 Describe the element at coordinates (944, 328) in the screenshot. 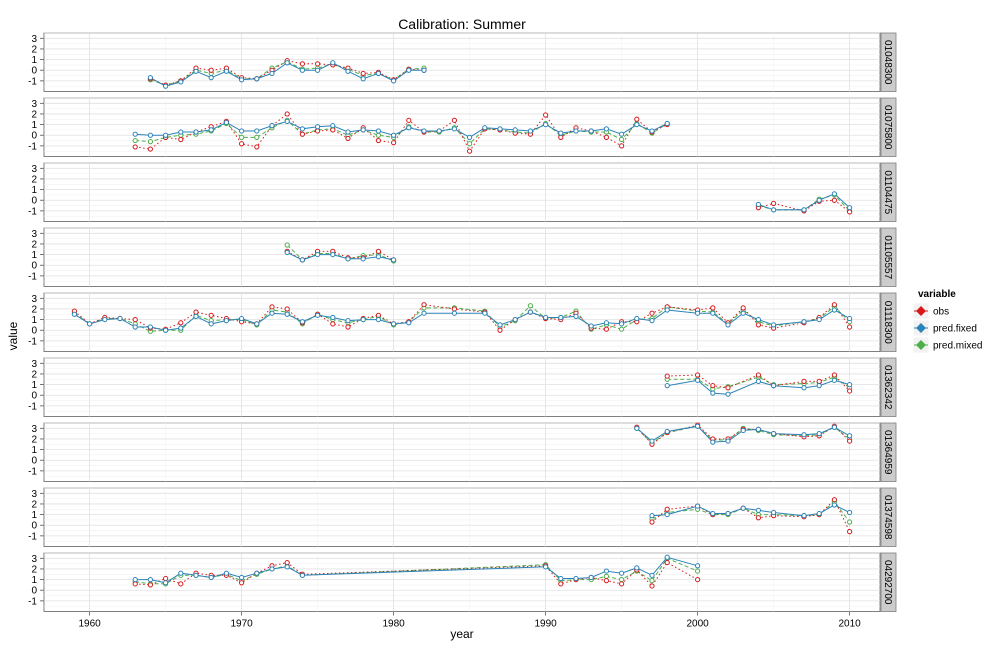

I see `legend-entry-pred-fixed: pred.fixed` at that location.